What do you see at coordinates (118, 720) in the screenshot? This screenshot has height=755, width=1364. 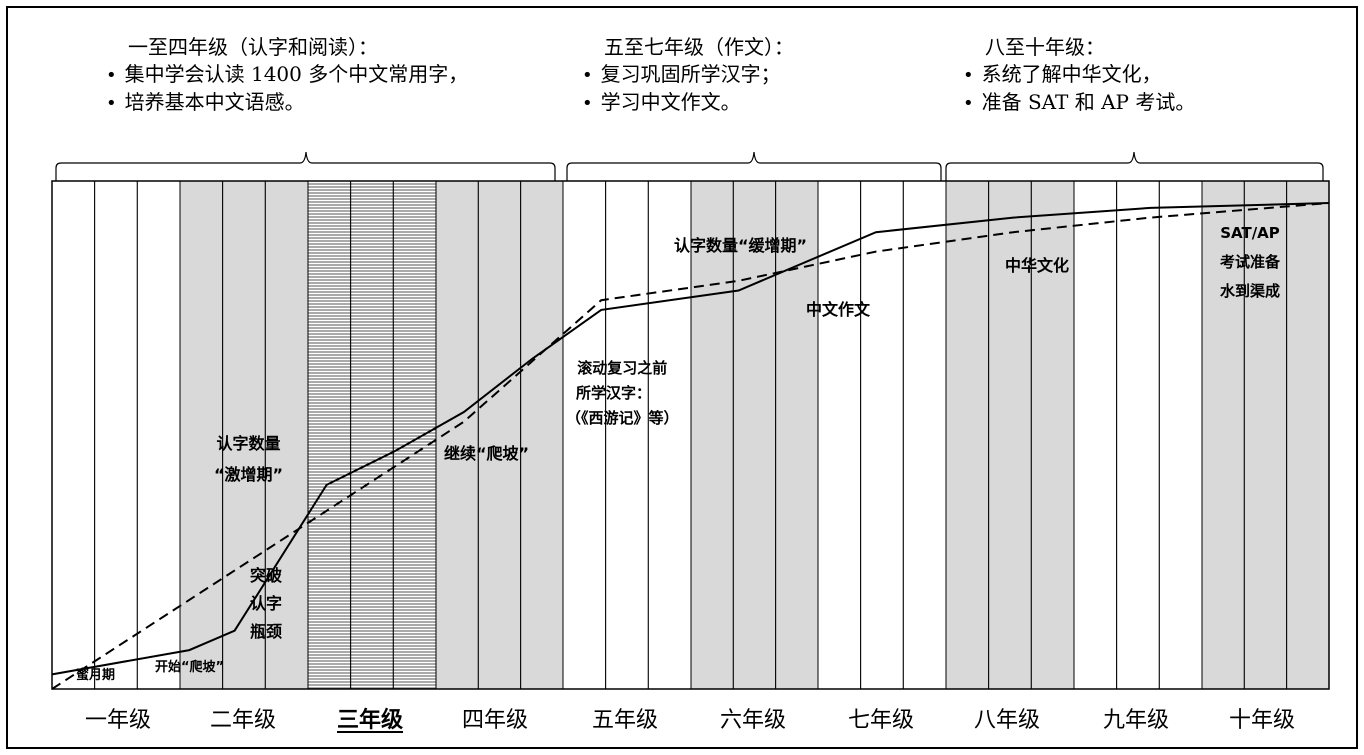 I see `grade-label-1: 一年级` at bounding box center [118, 720].